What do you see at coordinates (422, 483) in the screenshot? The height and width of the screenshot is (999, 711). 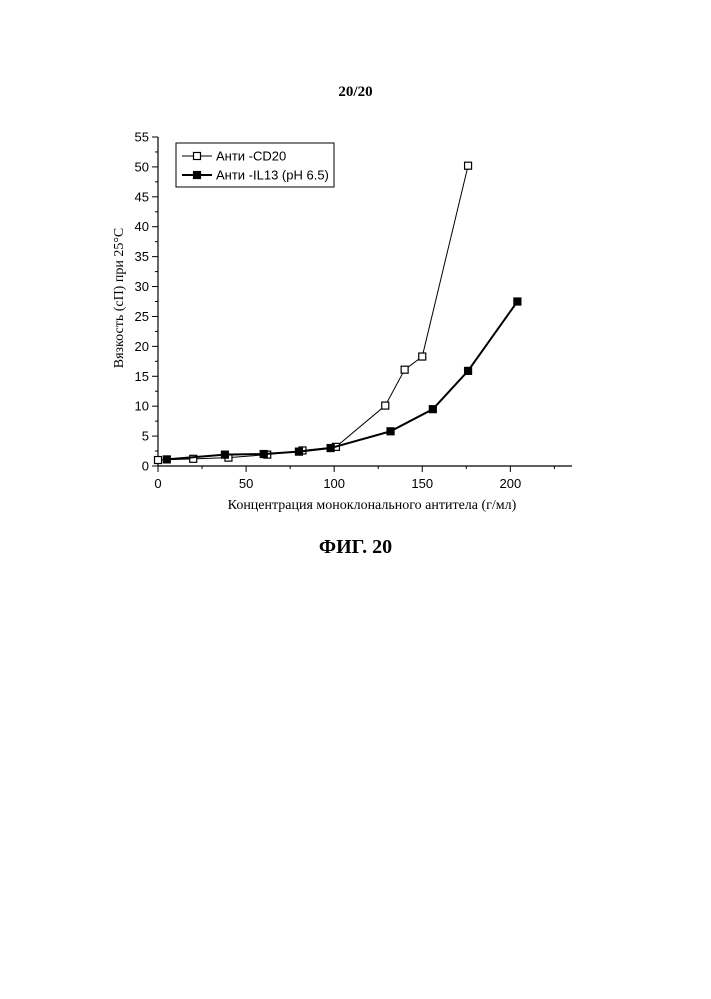 I see `x-tick-label: 150` at bounding box center [422, 483].